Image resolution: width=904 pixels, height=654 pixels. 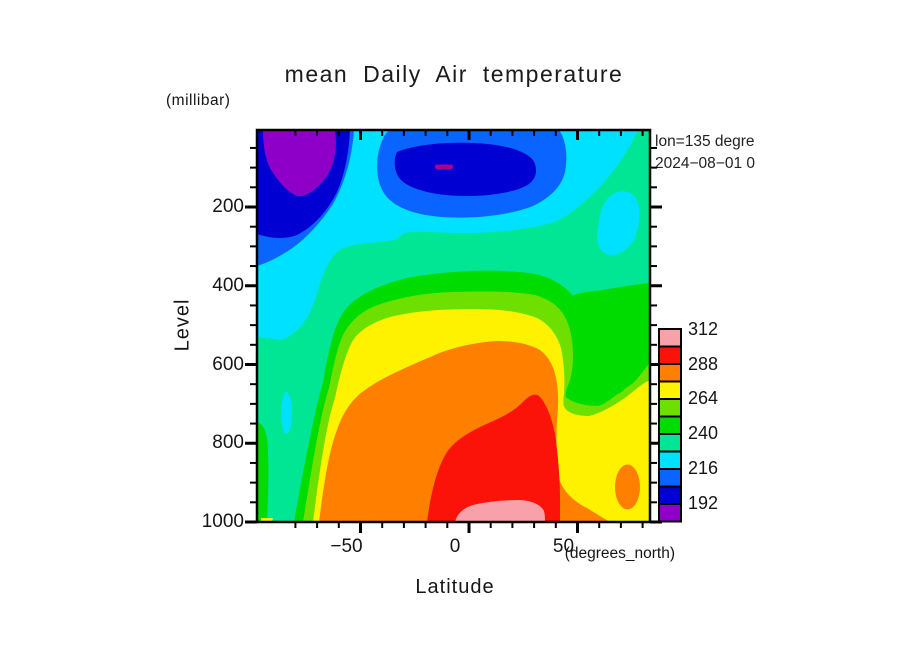 What do you see at coordinates (228, 443) in the screenshot?
I see `y-tick-label: 800` at bounding box center [228, 443].